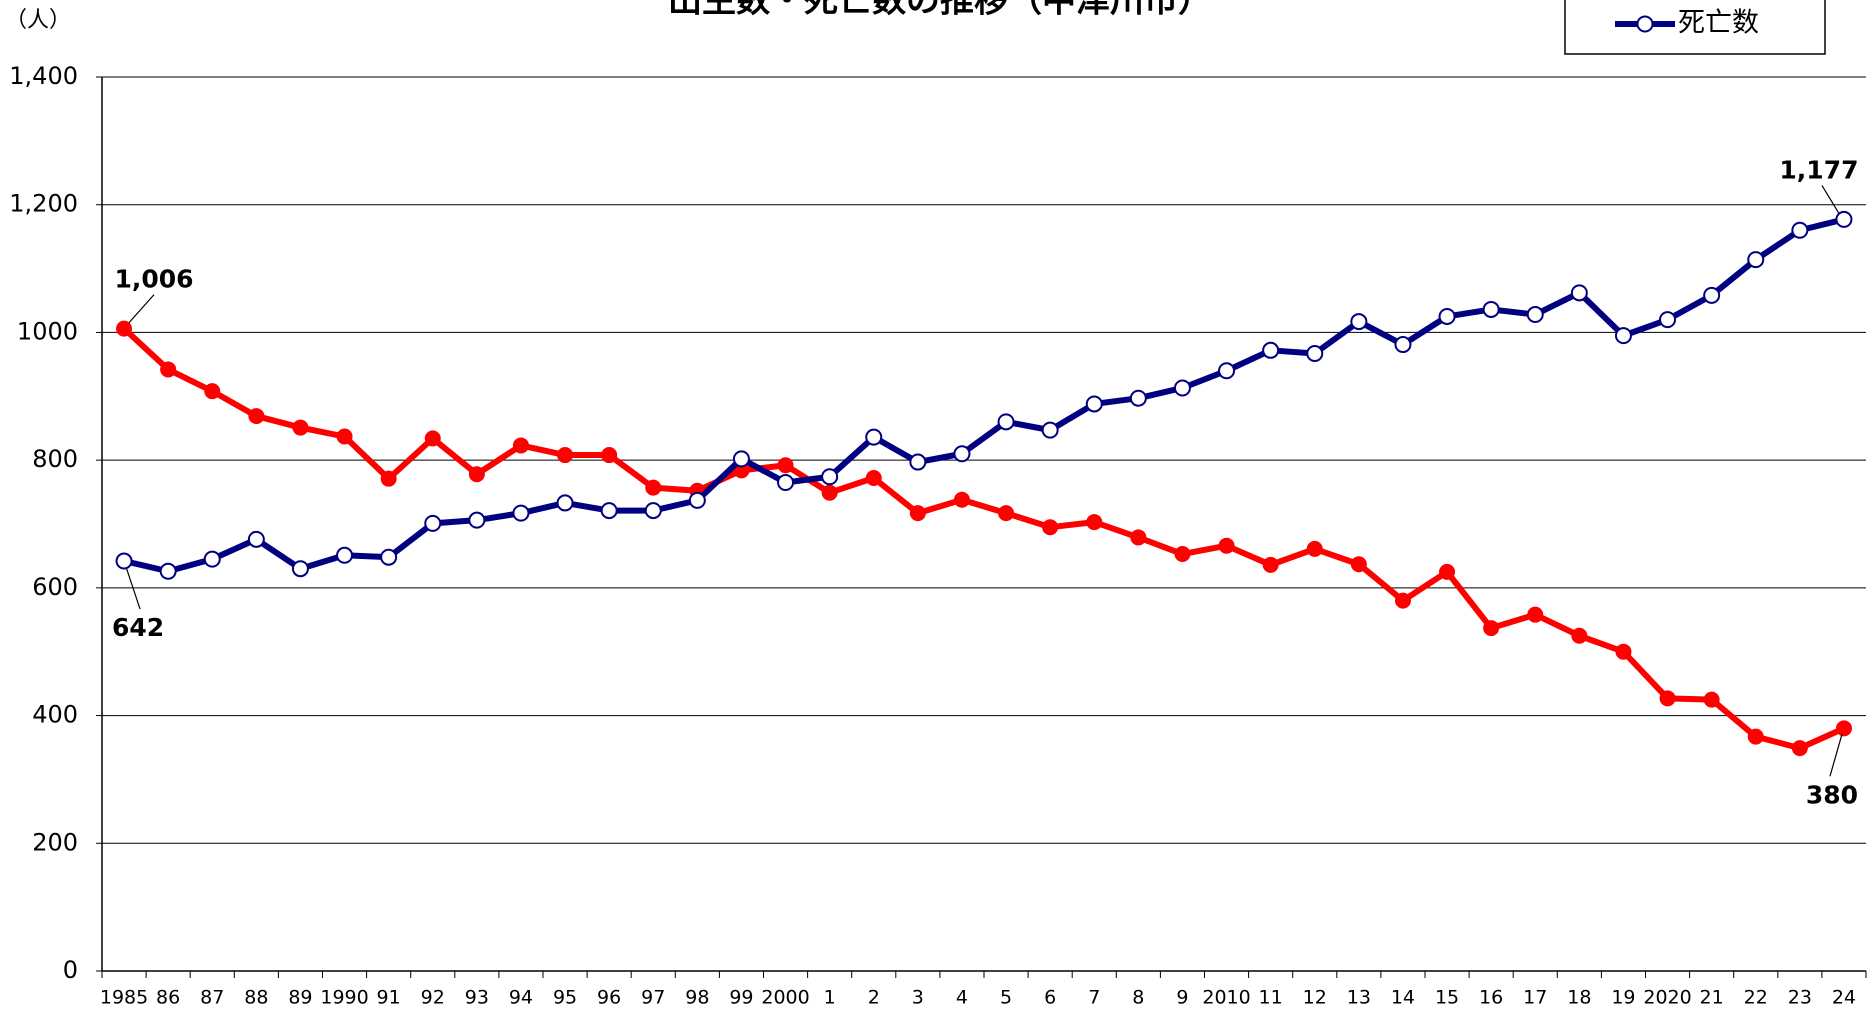  I want to click on data-label: 642, so click(138, 627).